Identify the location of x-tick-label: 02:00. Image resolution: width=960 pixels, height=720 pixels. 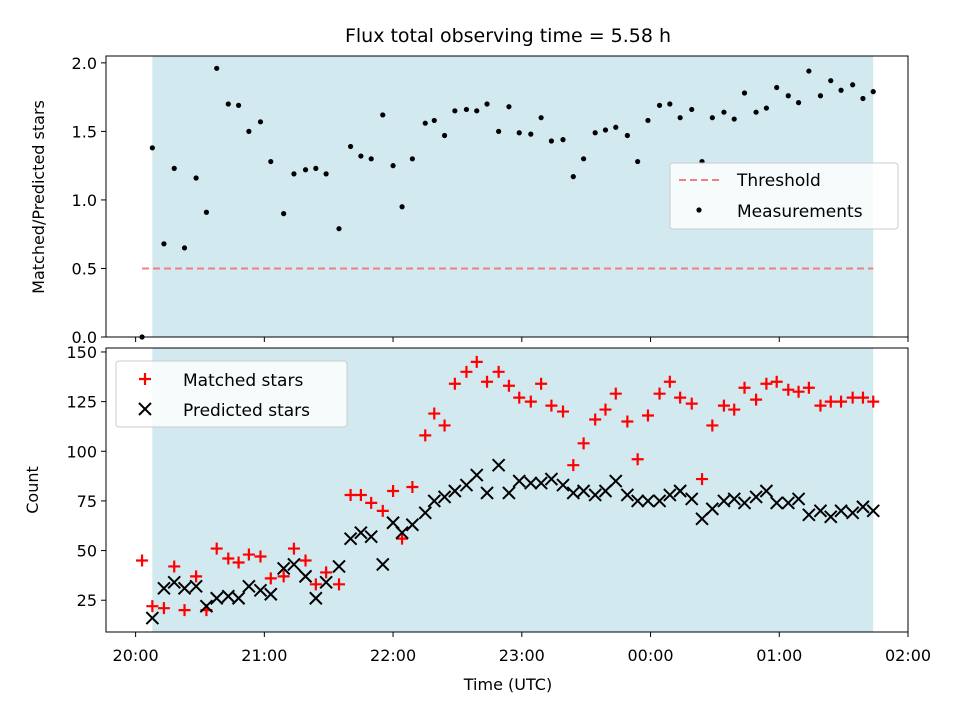
(908, 655).